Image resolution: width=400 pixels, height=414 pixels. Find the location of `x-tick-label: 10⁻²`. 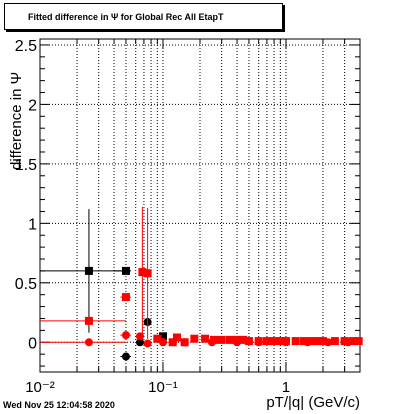

x-tick-label: 10⁻² is located at coordinates (40, 387).